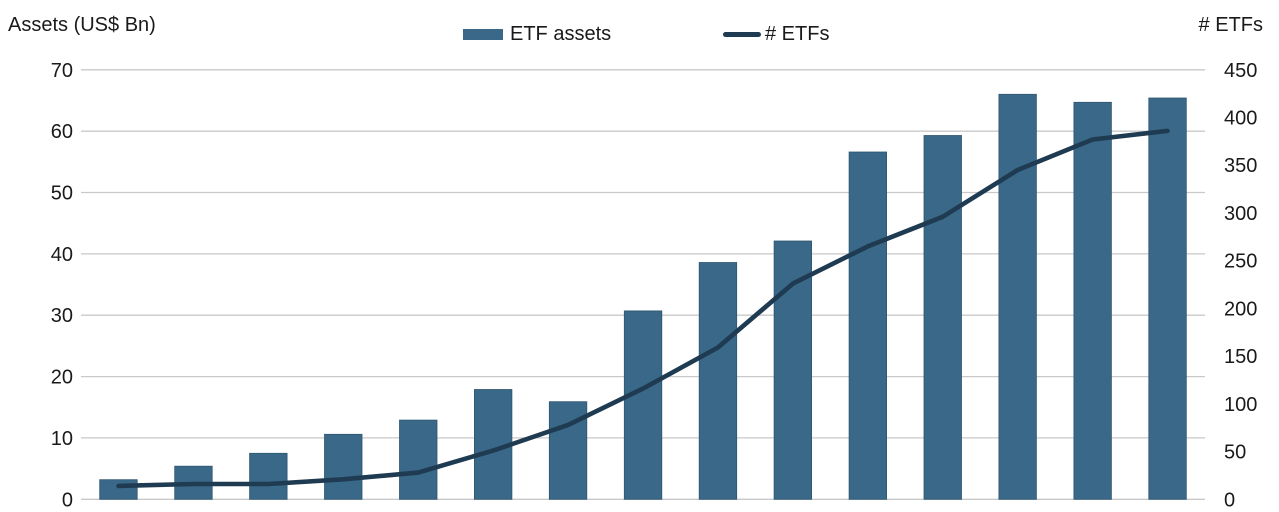 This screenshot has height=512, width=1279. What do you see at coordinates (62, 378) in the screenshot?
I see `left-axis-tick-label: 20` at bounding box center [62, 378].